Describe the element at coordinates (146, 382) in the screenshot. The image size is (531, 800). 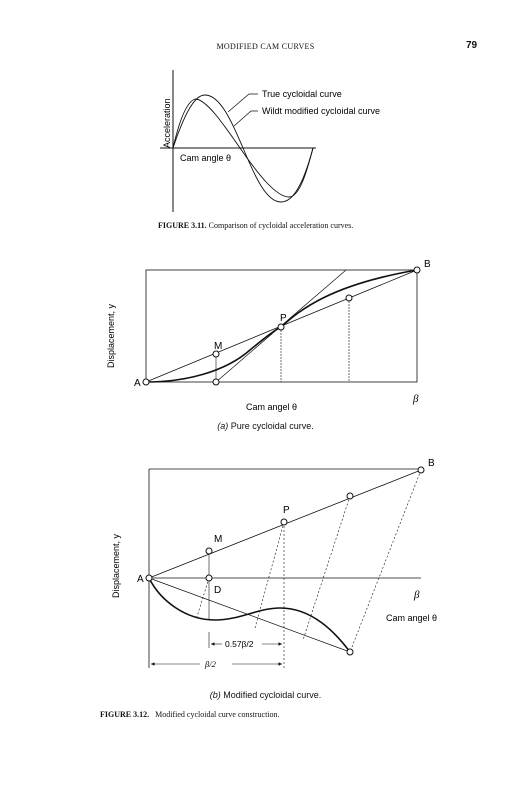
I see `fig-a-point-a` at that location.